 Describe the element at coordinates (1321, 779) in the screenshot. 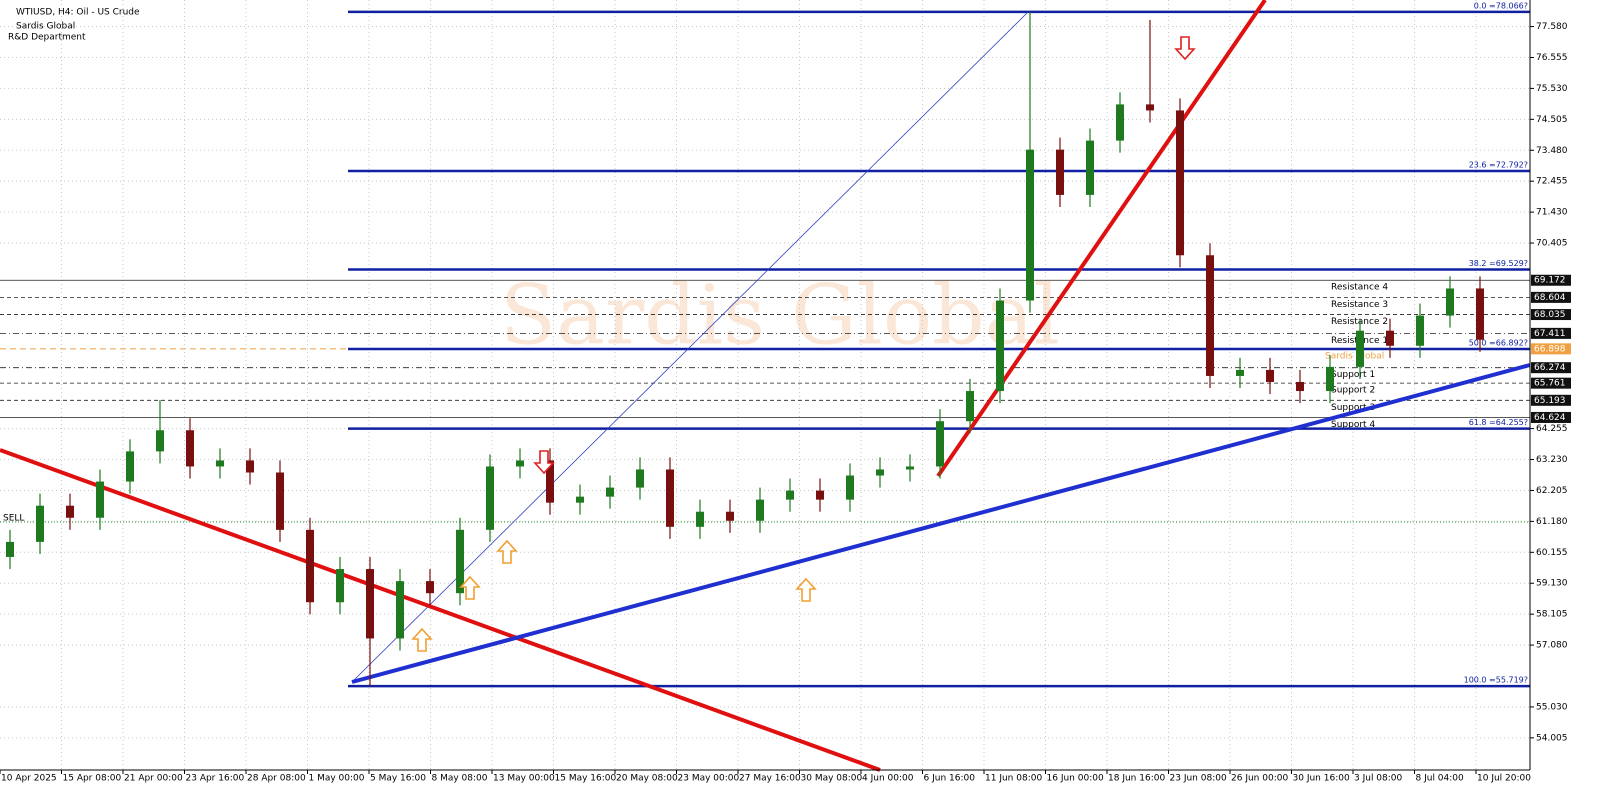

I see `x-tick-label: 30 Jun 16:00` at that location.